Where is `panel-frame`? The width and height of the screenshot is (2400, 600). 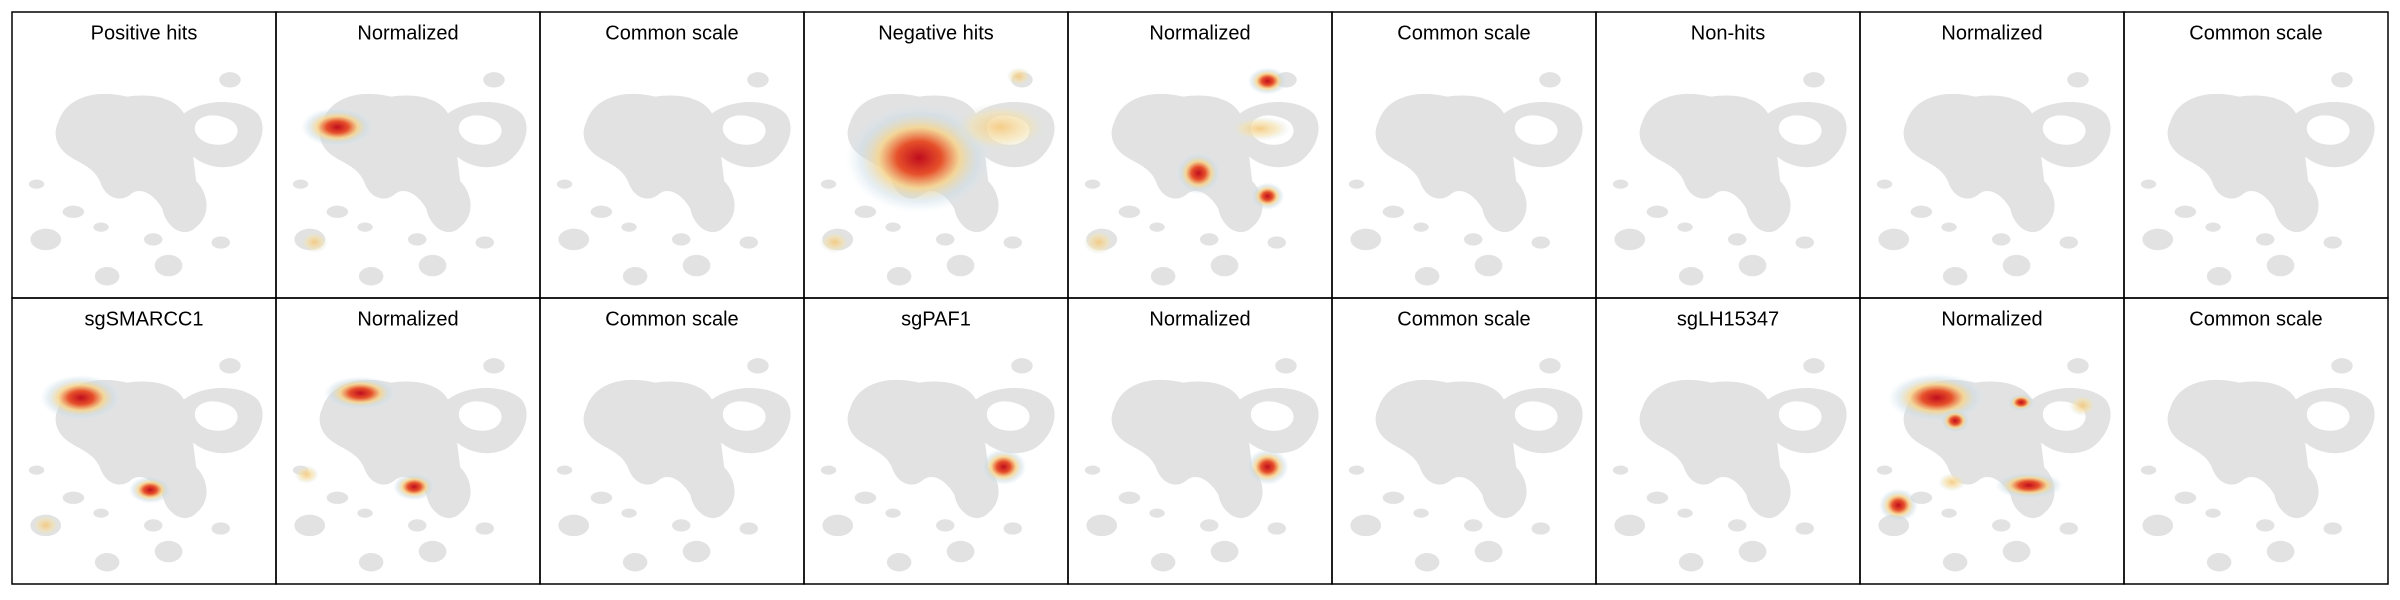
panel-frame is located at coordinates (2256, 441).